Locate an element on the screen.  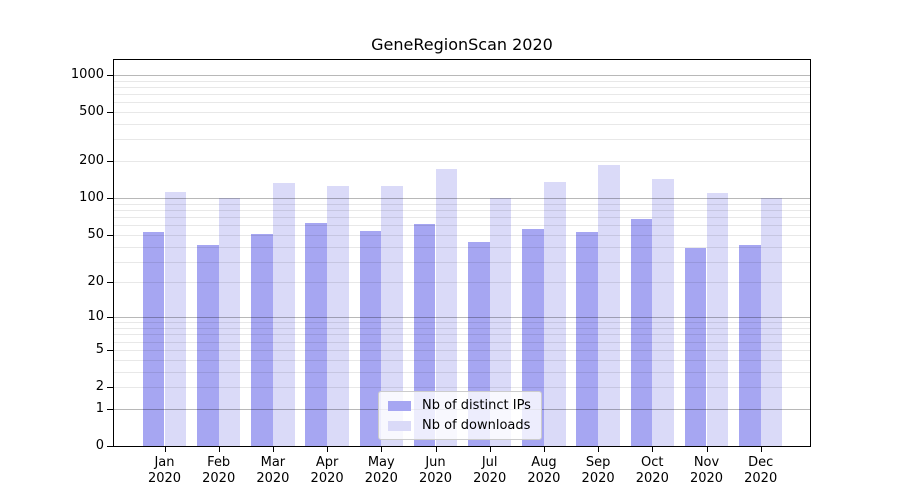
major-gridline is located at coordinates (462, 75).